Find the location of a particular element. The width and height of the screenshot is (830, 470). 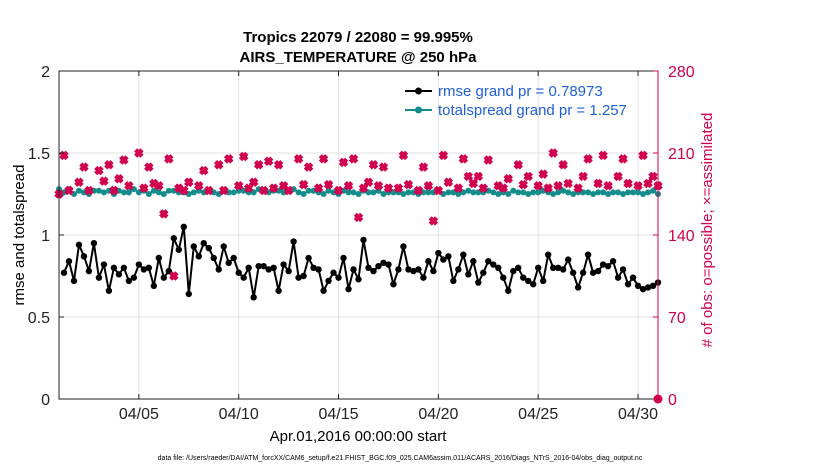

y-left-tick-label: 1.5 is located at coordinates (39, 154).